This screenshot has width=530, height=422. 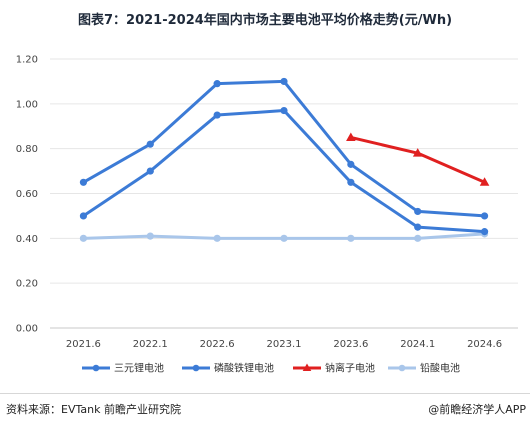 What do you see at coordinates (150, 344) in the screenshot?
I see `x-tick-label: 2022.1` at bounding box center [150, 344].